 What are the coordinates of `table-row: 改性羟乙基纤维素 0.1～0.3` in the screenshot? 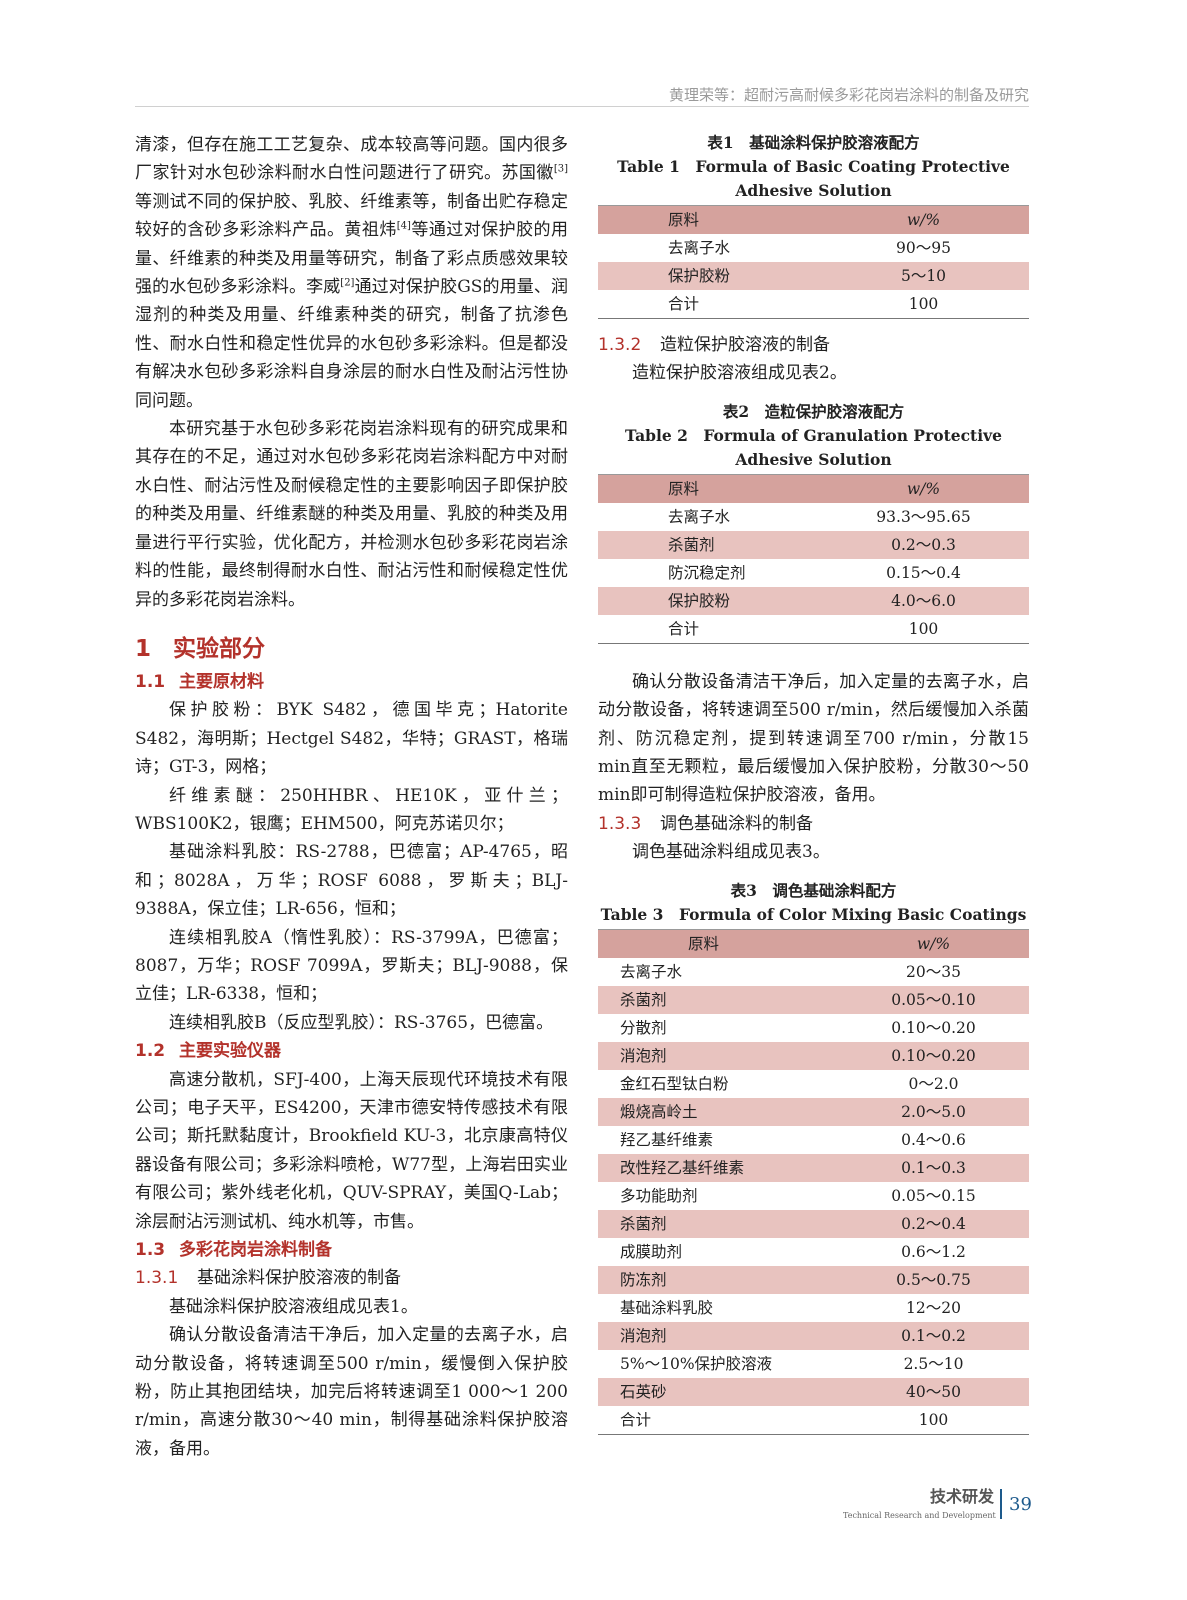 It's located at (813, 1167).